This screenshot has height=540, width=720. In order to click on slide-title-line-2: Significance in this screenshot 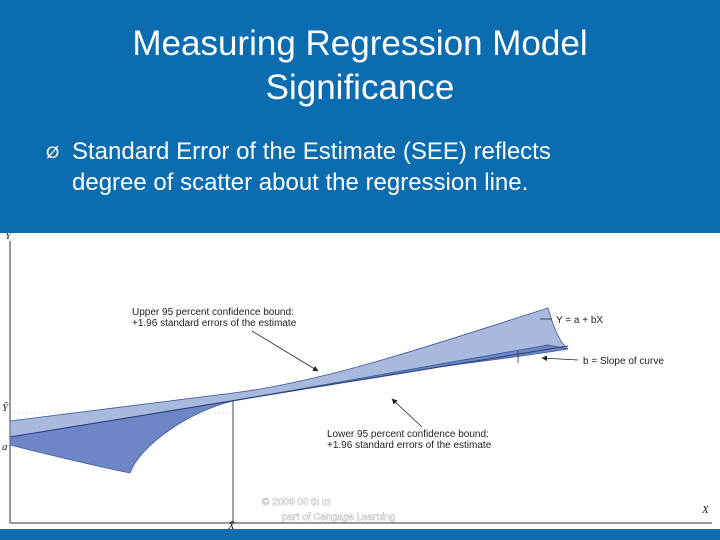, I will do `click(360, 87)`.